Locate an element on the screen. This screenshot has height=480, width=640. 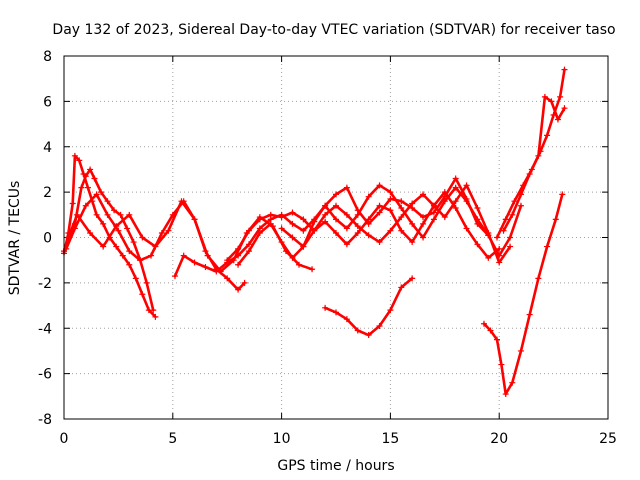
x-tick-labels: 0 5 10 15 20 25 is located at coordinates (338, 439).